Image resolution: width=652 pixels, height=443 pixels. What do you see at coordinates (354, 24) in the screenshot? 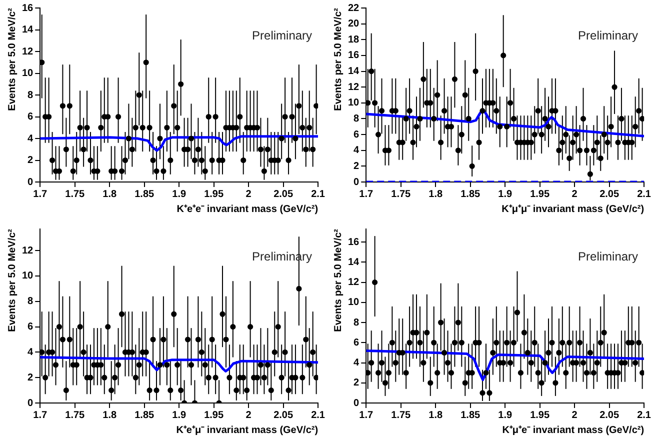
I see `y-tick-label: 20` at bounding box center [354, 24].